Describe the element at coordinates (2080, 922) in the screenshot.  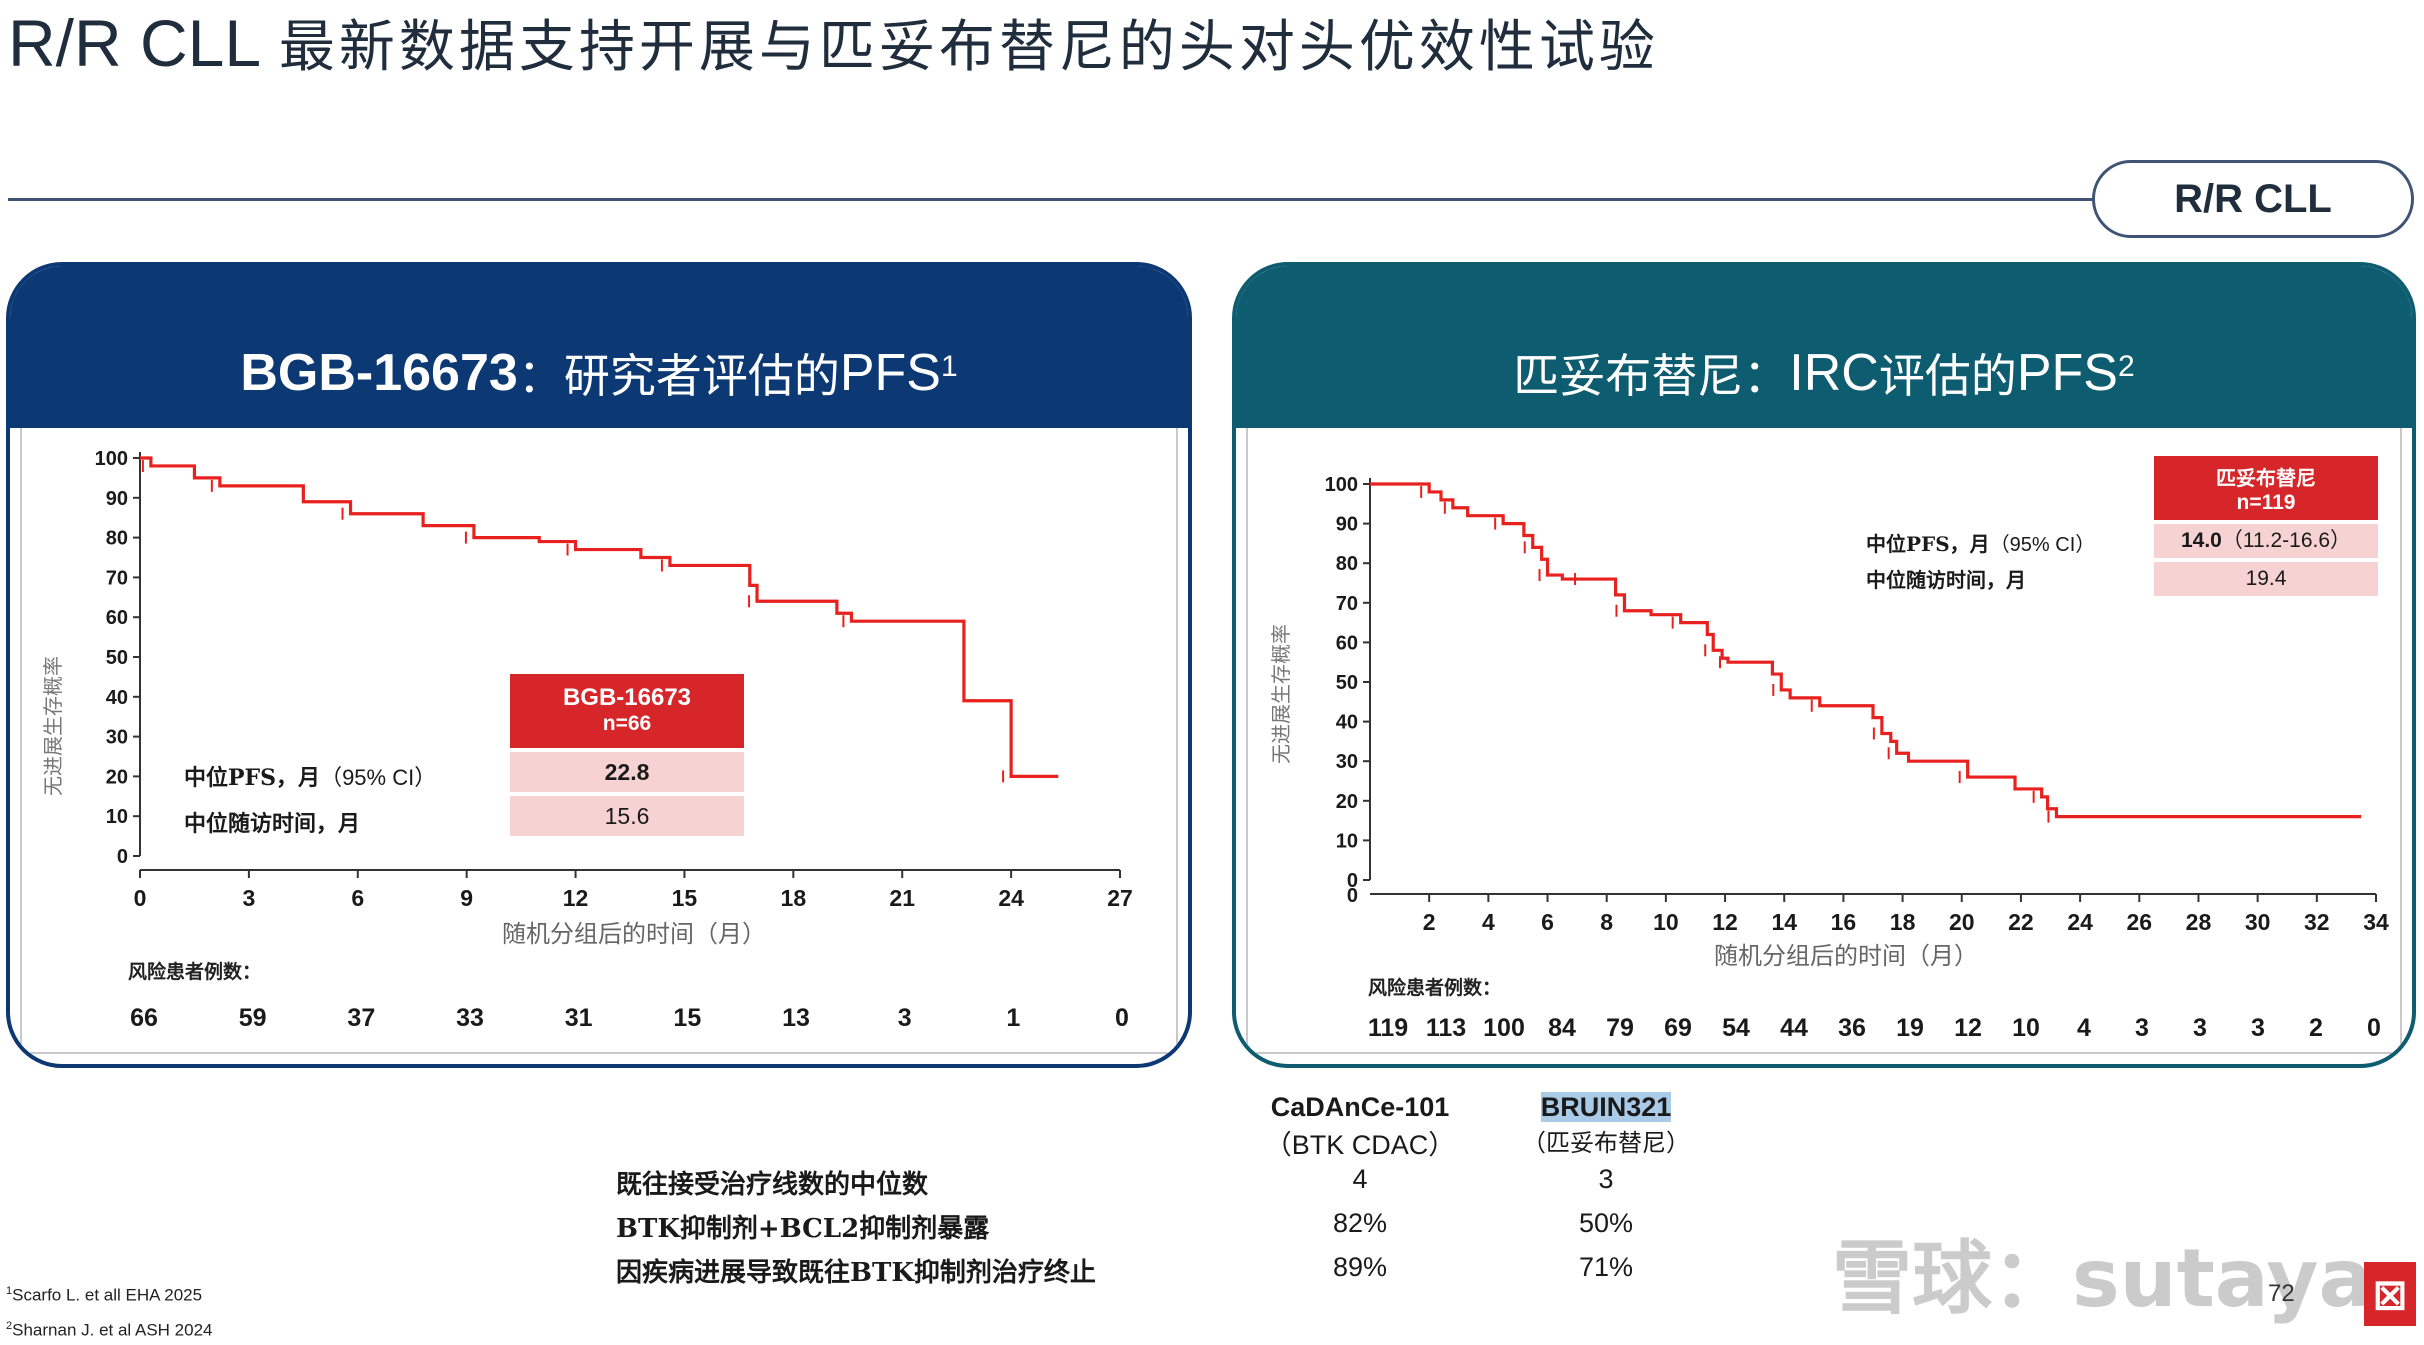
I see `right-x-tick-label: 24` at that location.